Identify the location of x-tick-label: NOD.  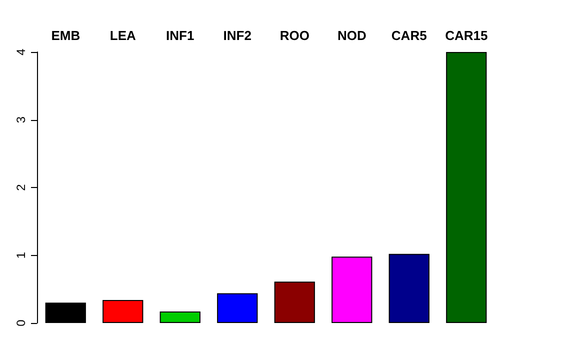
(351, 35).